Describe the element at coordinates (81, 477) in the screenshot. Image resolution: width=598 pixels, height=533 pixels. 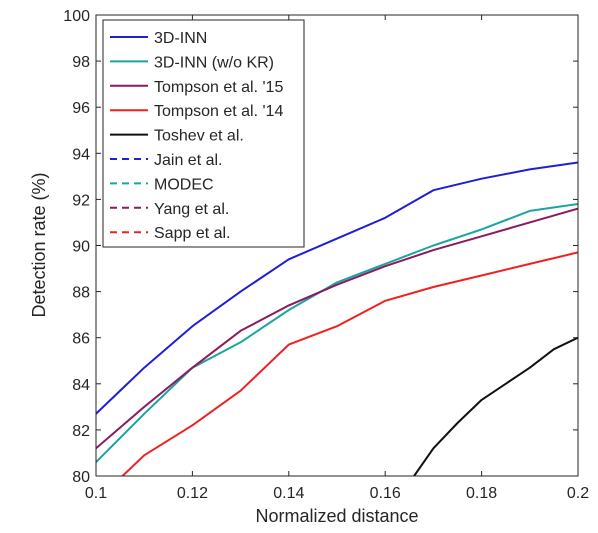
I see `y-tick-label: 80` at that location.